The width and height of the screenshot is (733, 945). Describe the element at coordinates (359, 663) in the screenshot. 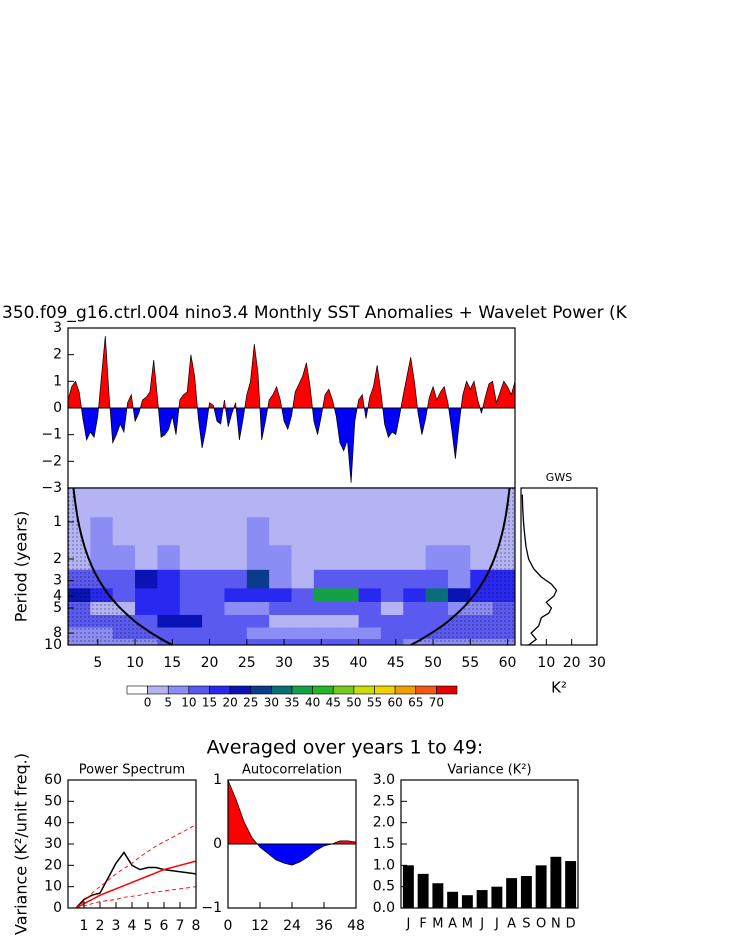

I see `x-tick-label: 40` at that location.